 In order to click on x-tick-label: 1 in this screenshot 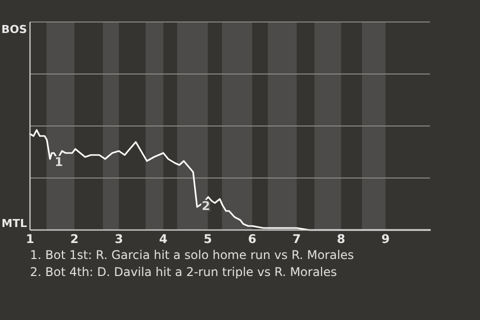, I will do `click(30, 239)`.